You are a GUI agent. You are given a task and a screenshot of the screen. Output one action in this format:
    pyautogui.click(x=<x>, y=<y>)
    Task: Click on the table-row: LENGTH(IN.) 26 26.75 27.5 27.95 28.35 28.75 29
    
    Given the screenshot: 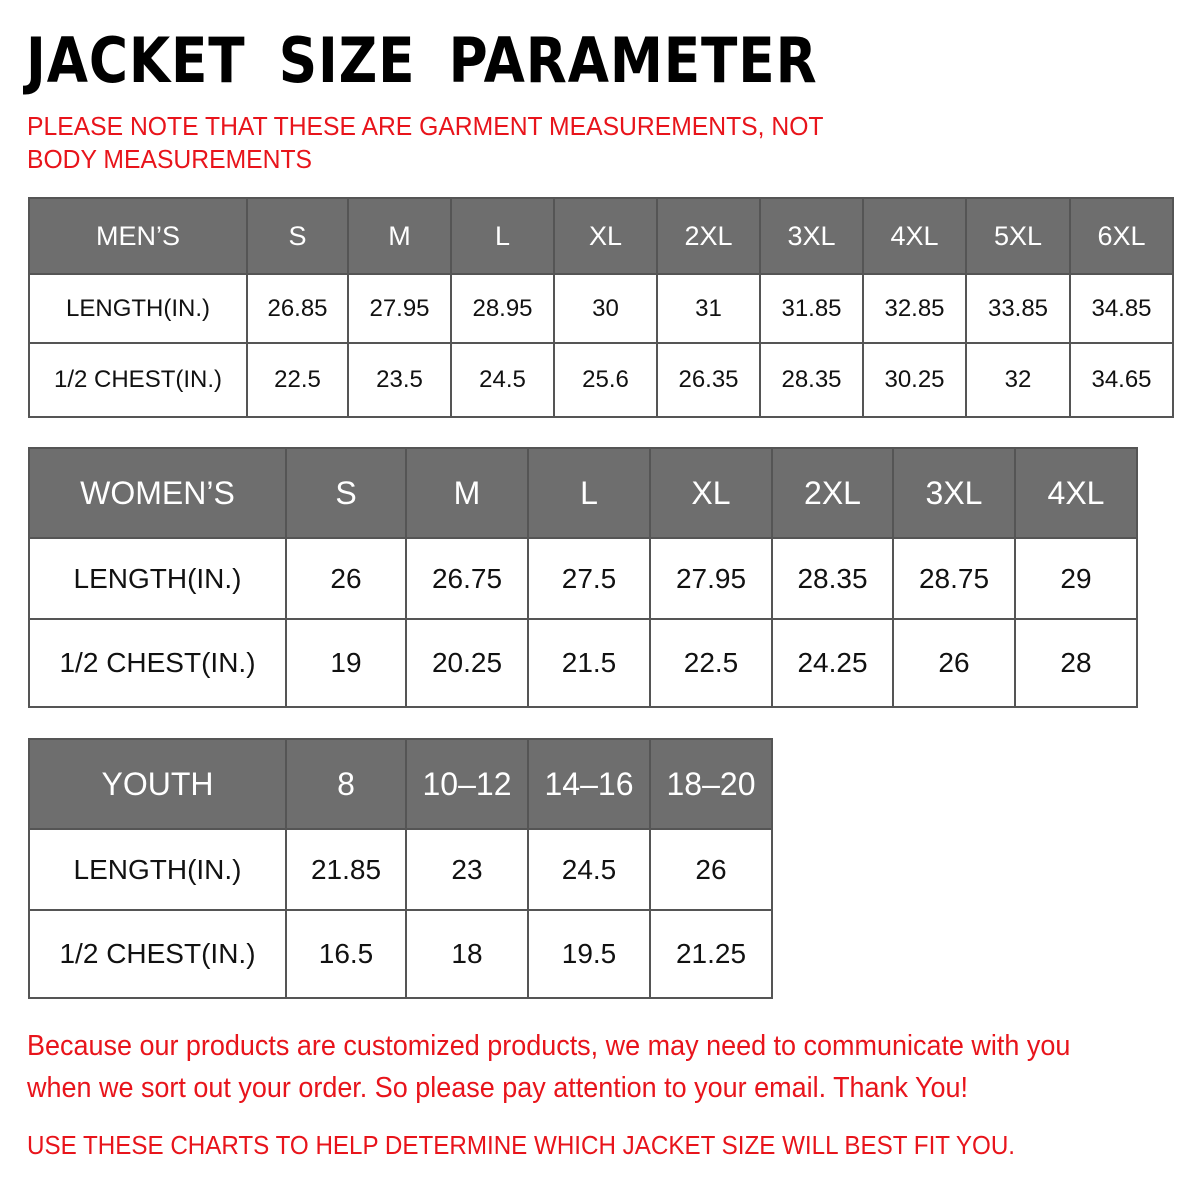 What is the action you would take?
    pyautogui.click(x=583, y=578)
    